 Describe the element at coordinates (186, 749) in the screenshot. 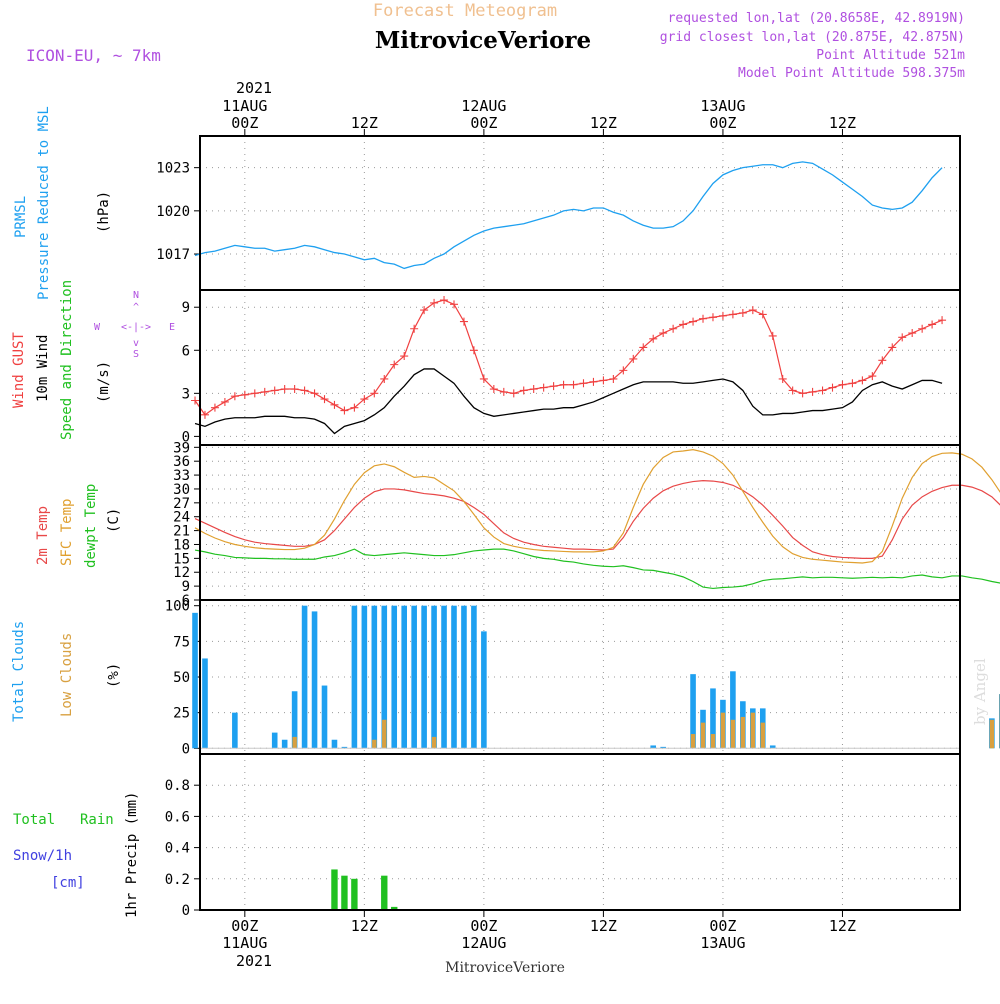

I see `y-tick-label: 0` at that location.